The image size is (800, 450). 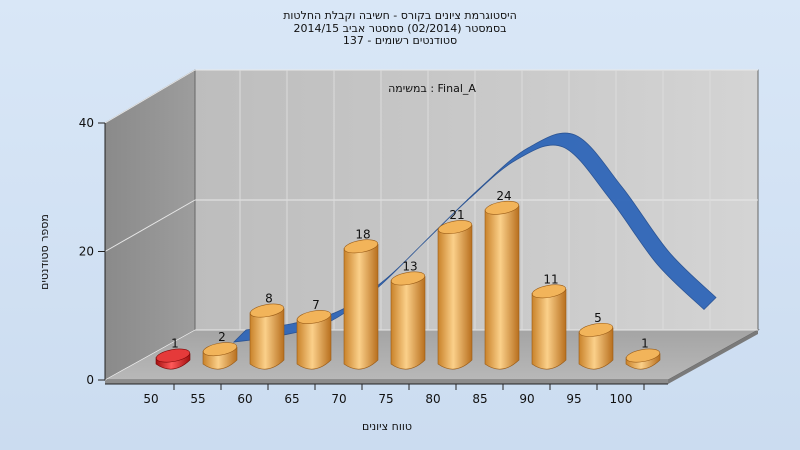 I want to click on value-label: 5, so click(x=598, y=318).